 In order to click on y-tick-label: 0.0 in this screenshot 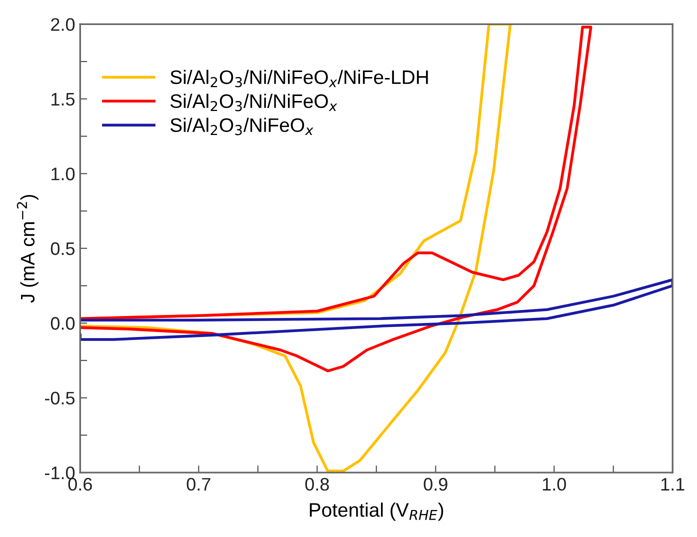, I will do `click(62, 323)`.